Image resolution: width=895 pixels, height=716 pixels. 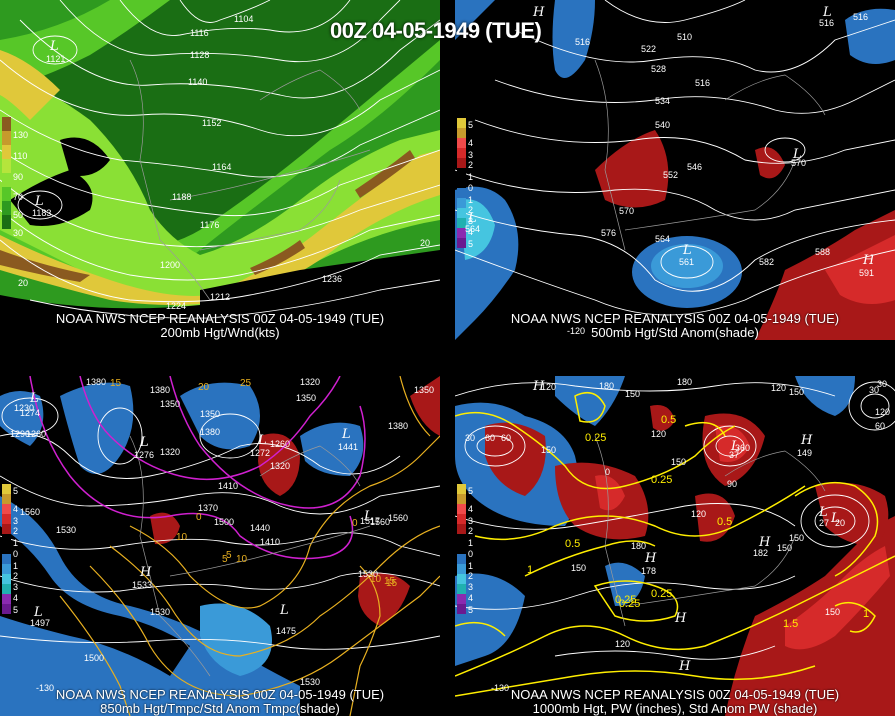 What do you see at coordinates (277, 257) in the screenshot?
I see `wind-core` at bounding box center [277, 257].